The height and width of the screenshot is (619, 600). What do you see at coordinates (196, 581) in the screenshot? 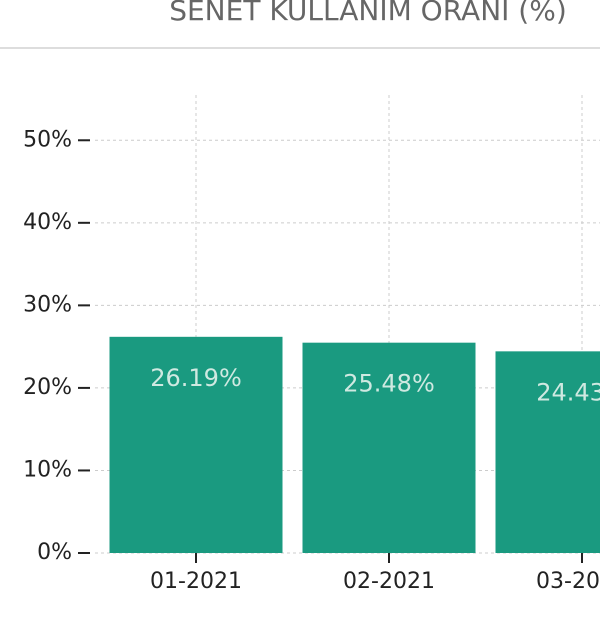
I see `x-tick-label: 01-2021` at bounding box center [196, 581].